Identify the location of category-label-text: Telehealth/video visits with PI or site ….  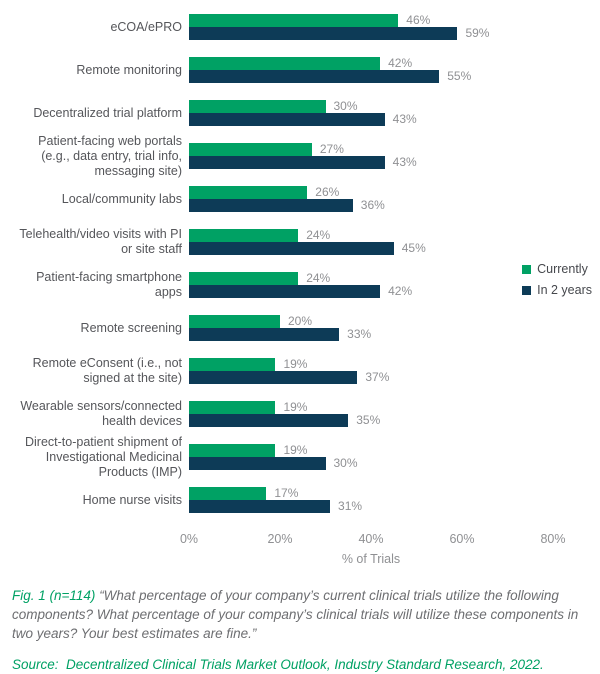
(100, 241).